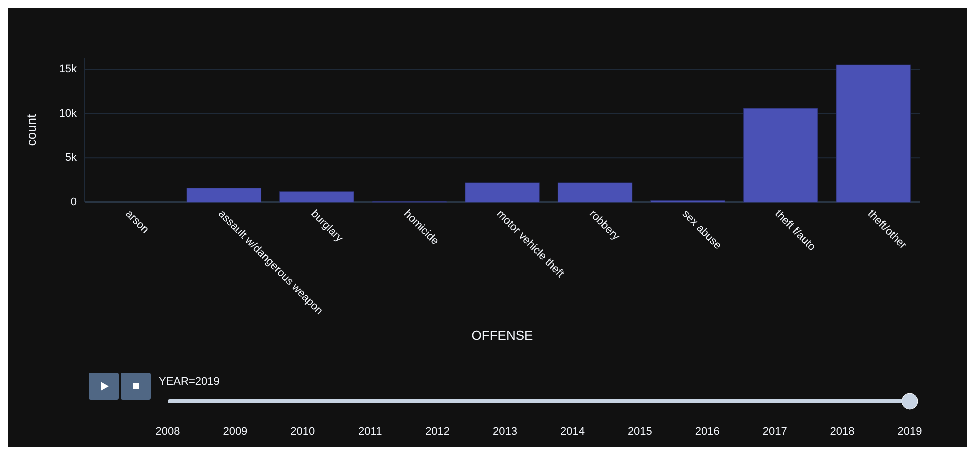 Image resolution: width=975 pixels, height=449 pixels. Describe the element at coordinates (303, 432) in the screenshot. I see `text: 2010` at that location.